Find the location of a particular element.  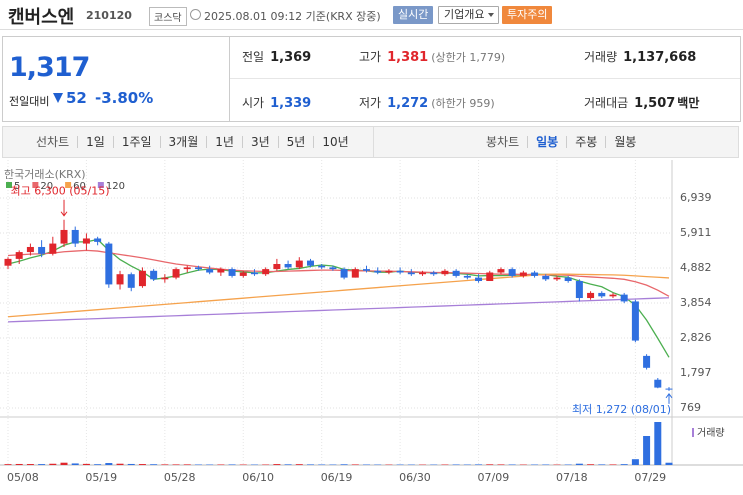

stat-label: 전일 is located at coordinates (253, 57).